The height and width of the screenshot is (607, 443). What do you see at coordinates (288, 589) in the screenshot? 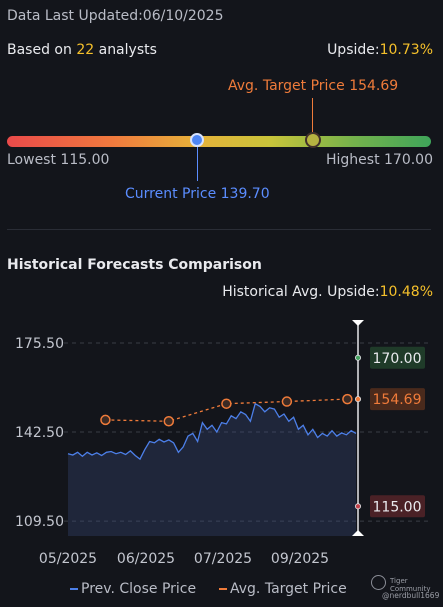
I see `legend-target-label: Avg. Target Price` at bounding box center [288, 589].